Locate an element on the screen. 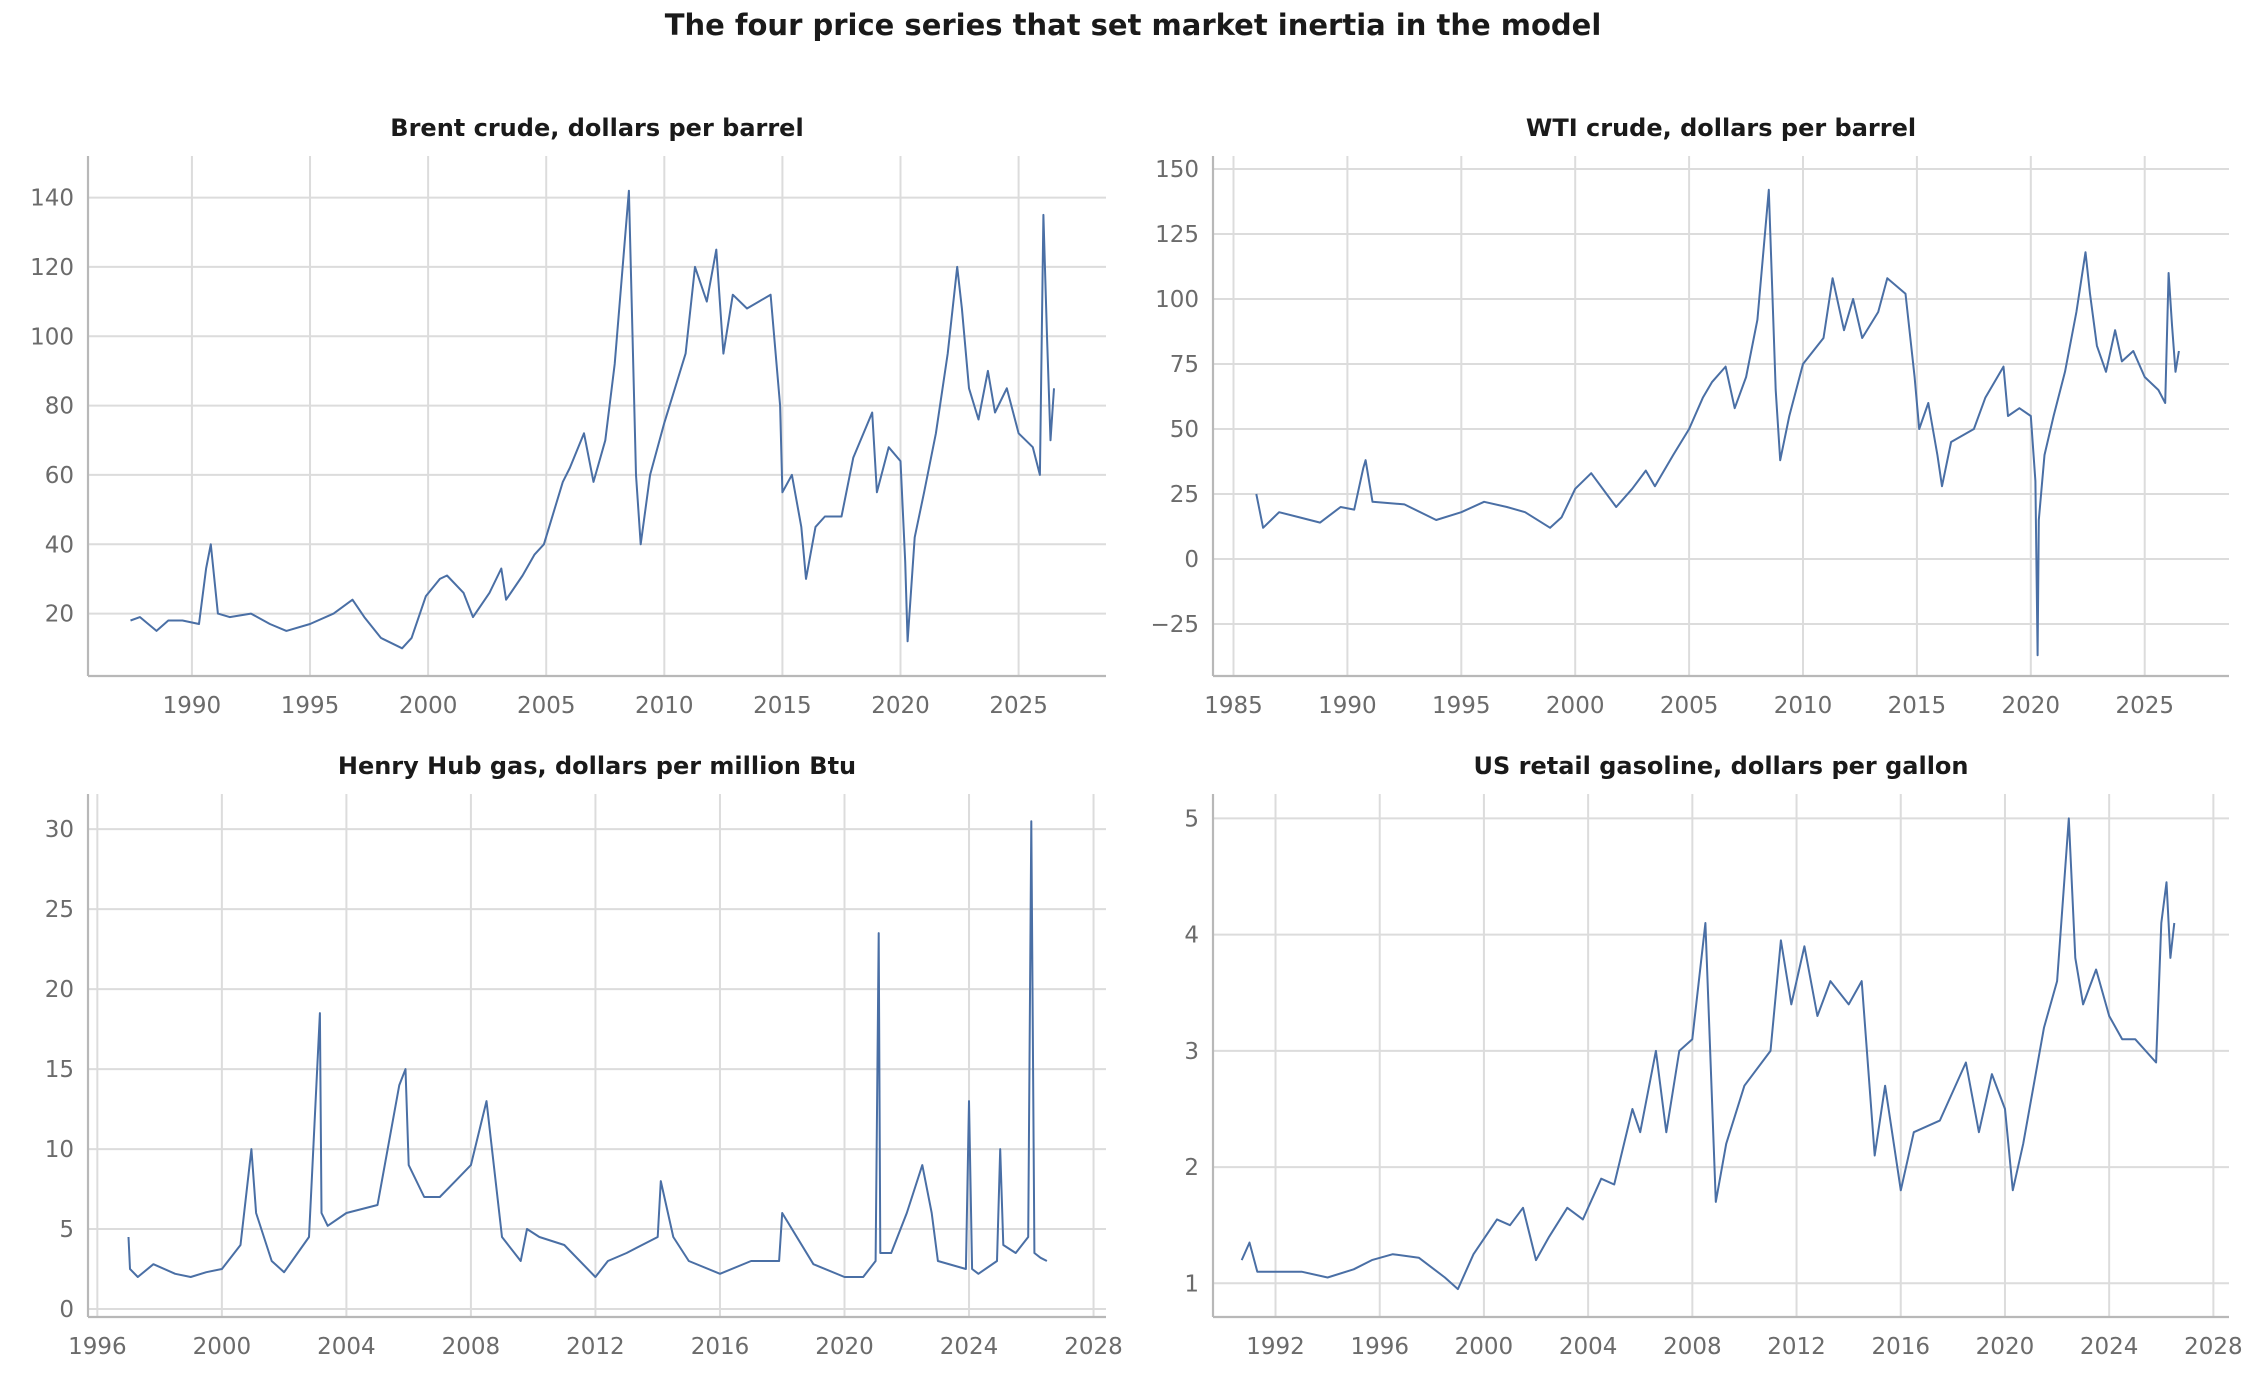 Image resolution: width=2266 pixels, height=1377 pixels. x-tick-label-2016: 2016 is located at coordinates (720, 1347).